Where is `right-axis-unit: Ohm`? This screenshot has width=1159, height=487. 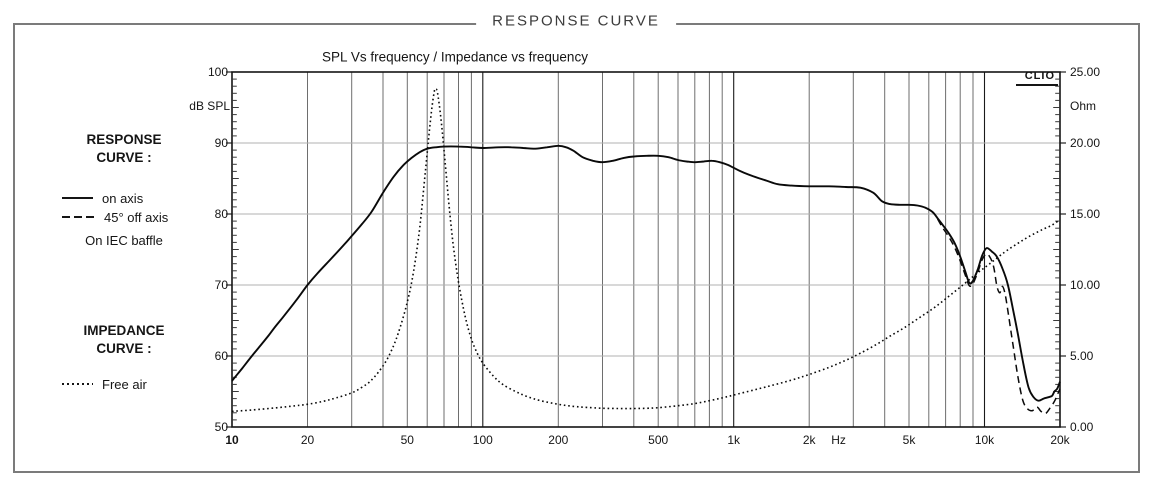 right-axis-unit: Ohm is located at coordinates (1083, 106).